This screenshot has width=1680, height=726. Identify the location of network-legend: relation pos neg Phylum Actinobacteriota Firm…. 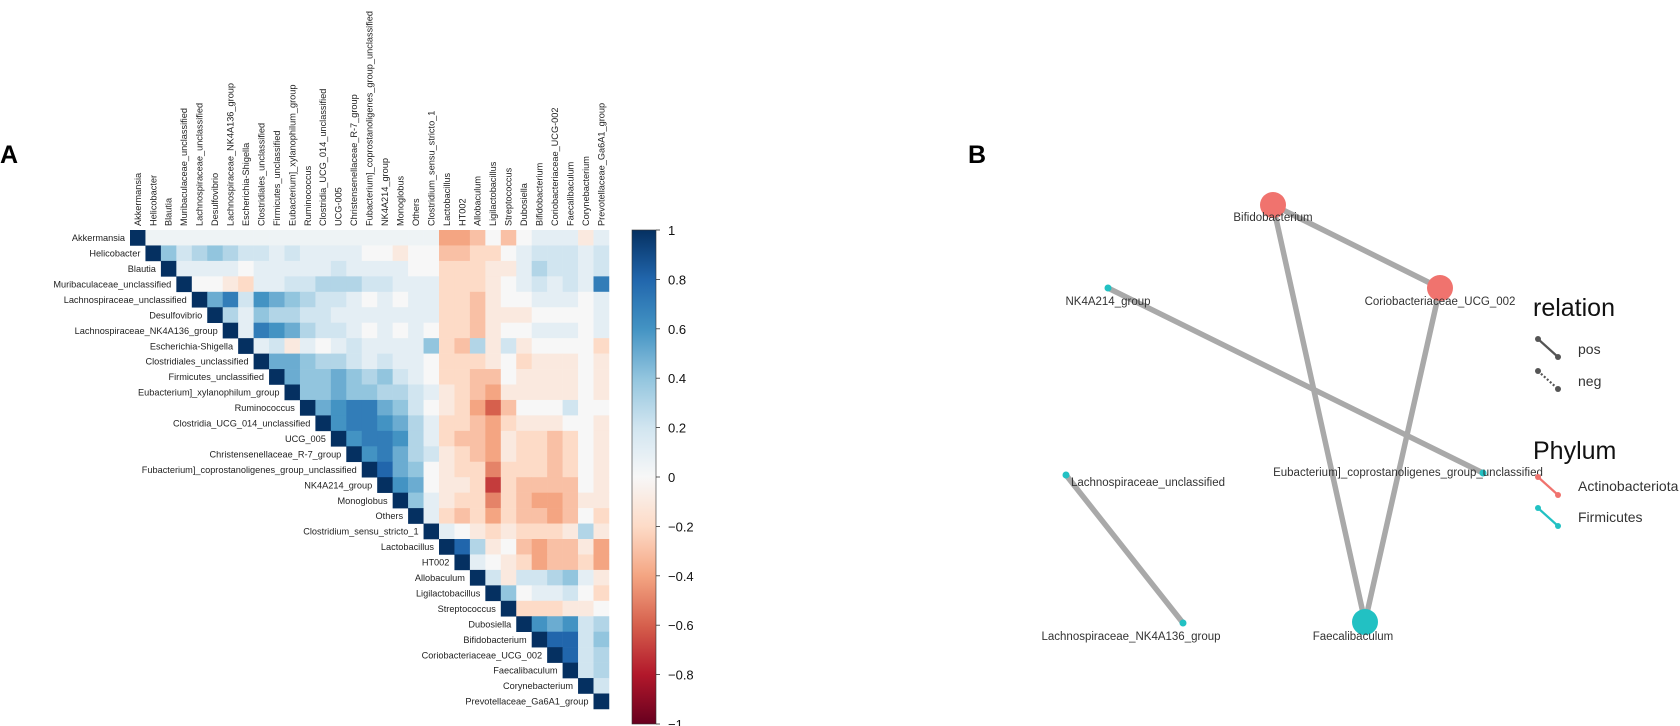
(1606, 411).